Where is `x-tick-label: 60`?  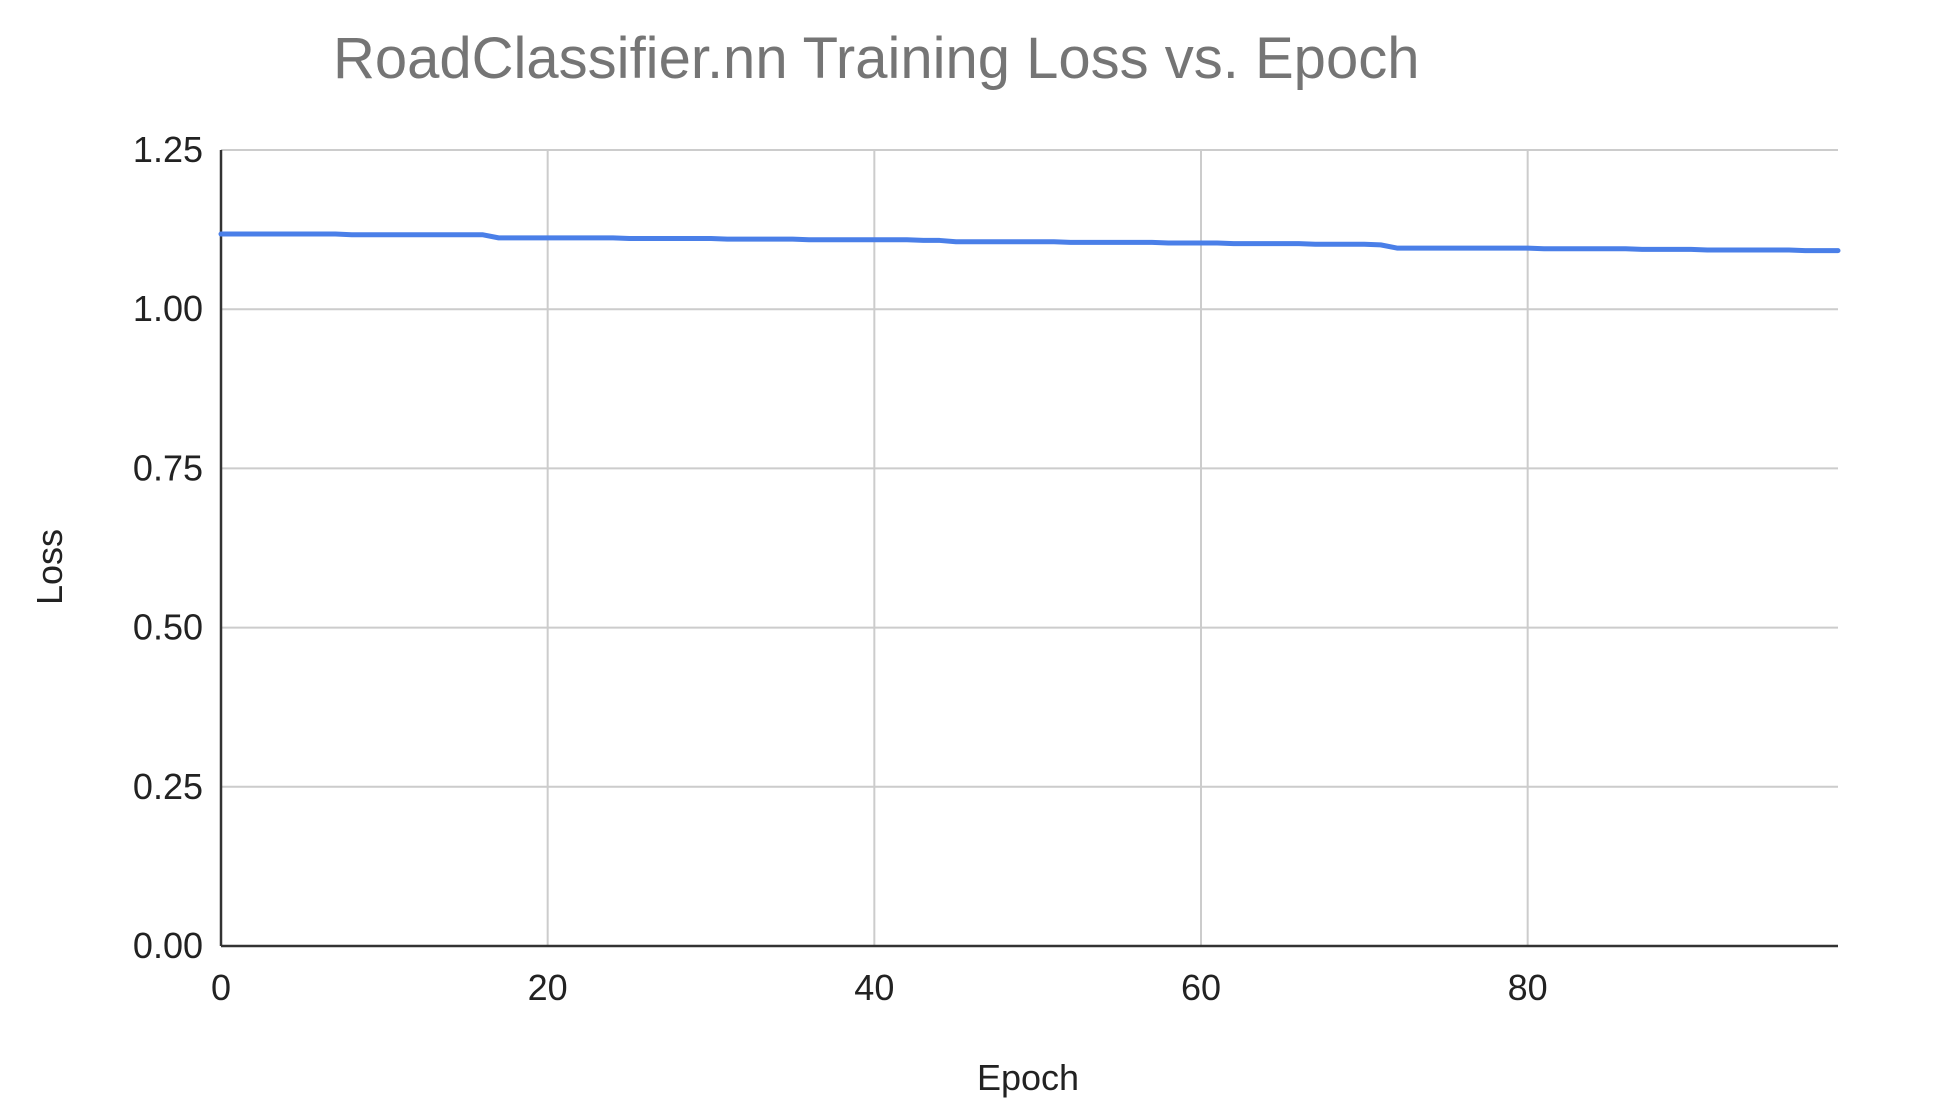
x-tick-label: 60 is located at coordinates (1201, 987).